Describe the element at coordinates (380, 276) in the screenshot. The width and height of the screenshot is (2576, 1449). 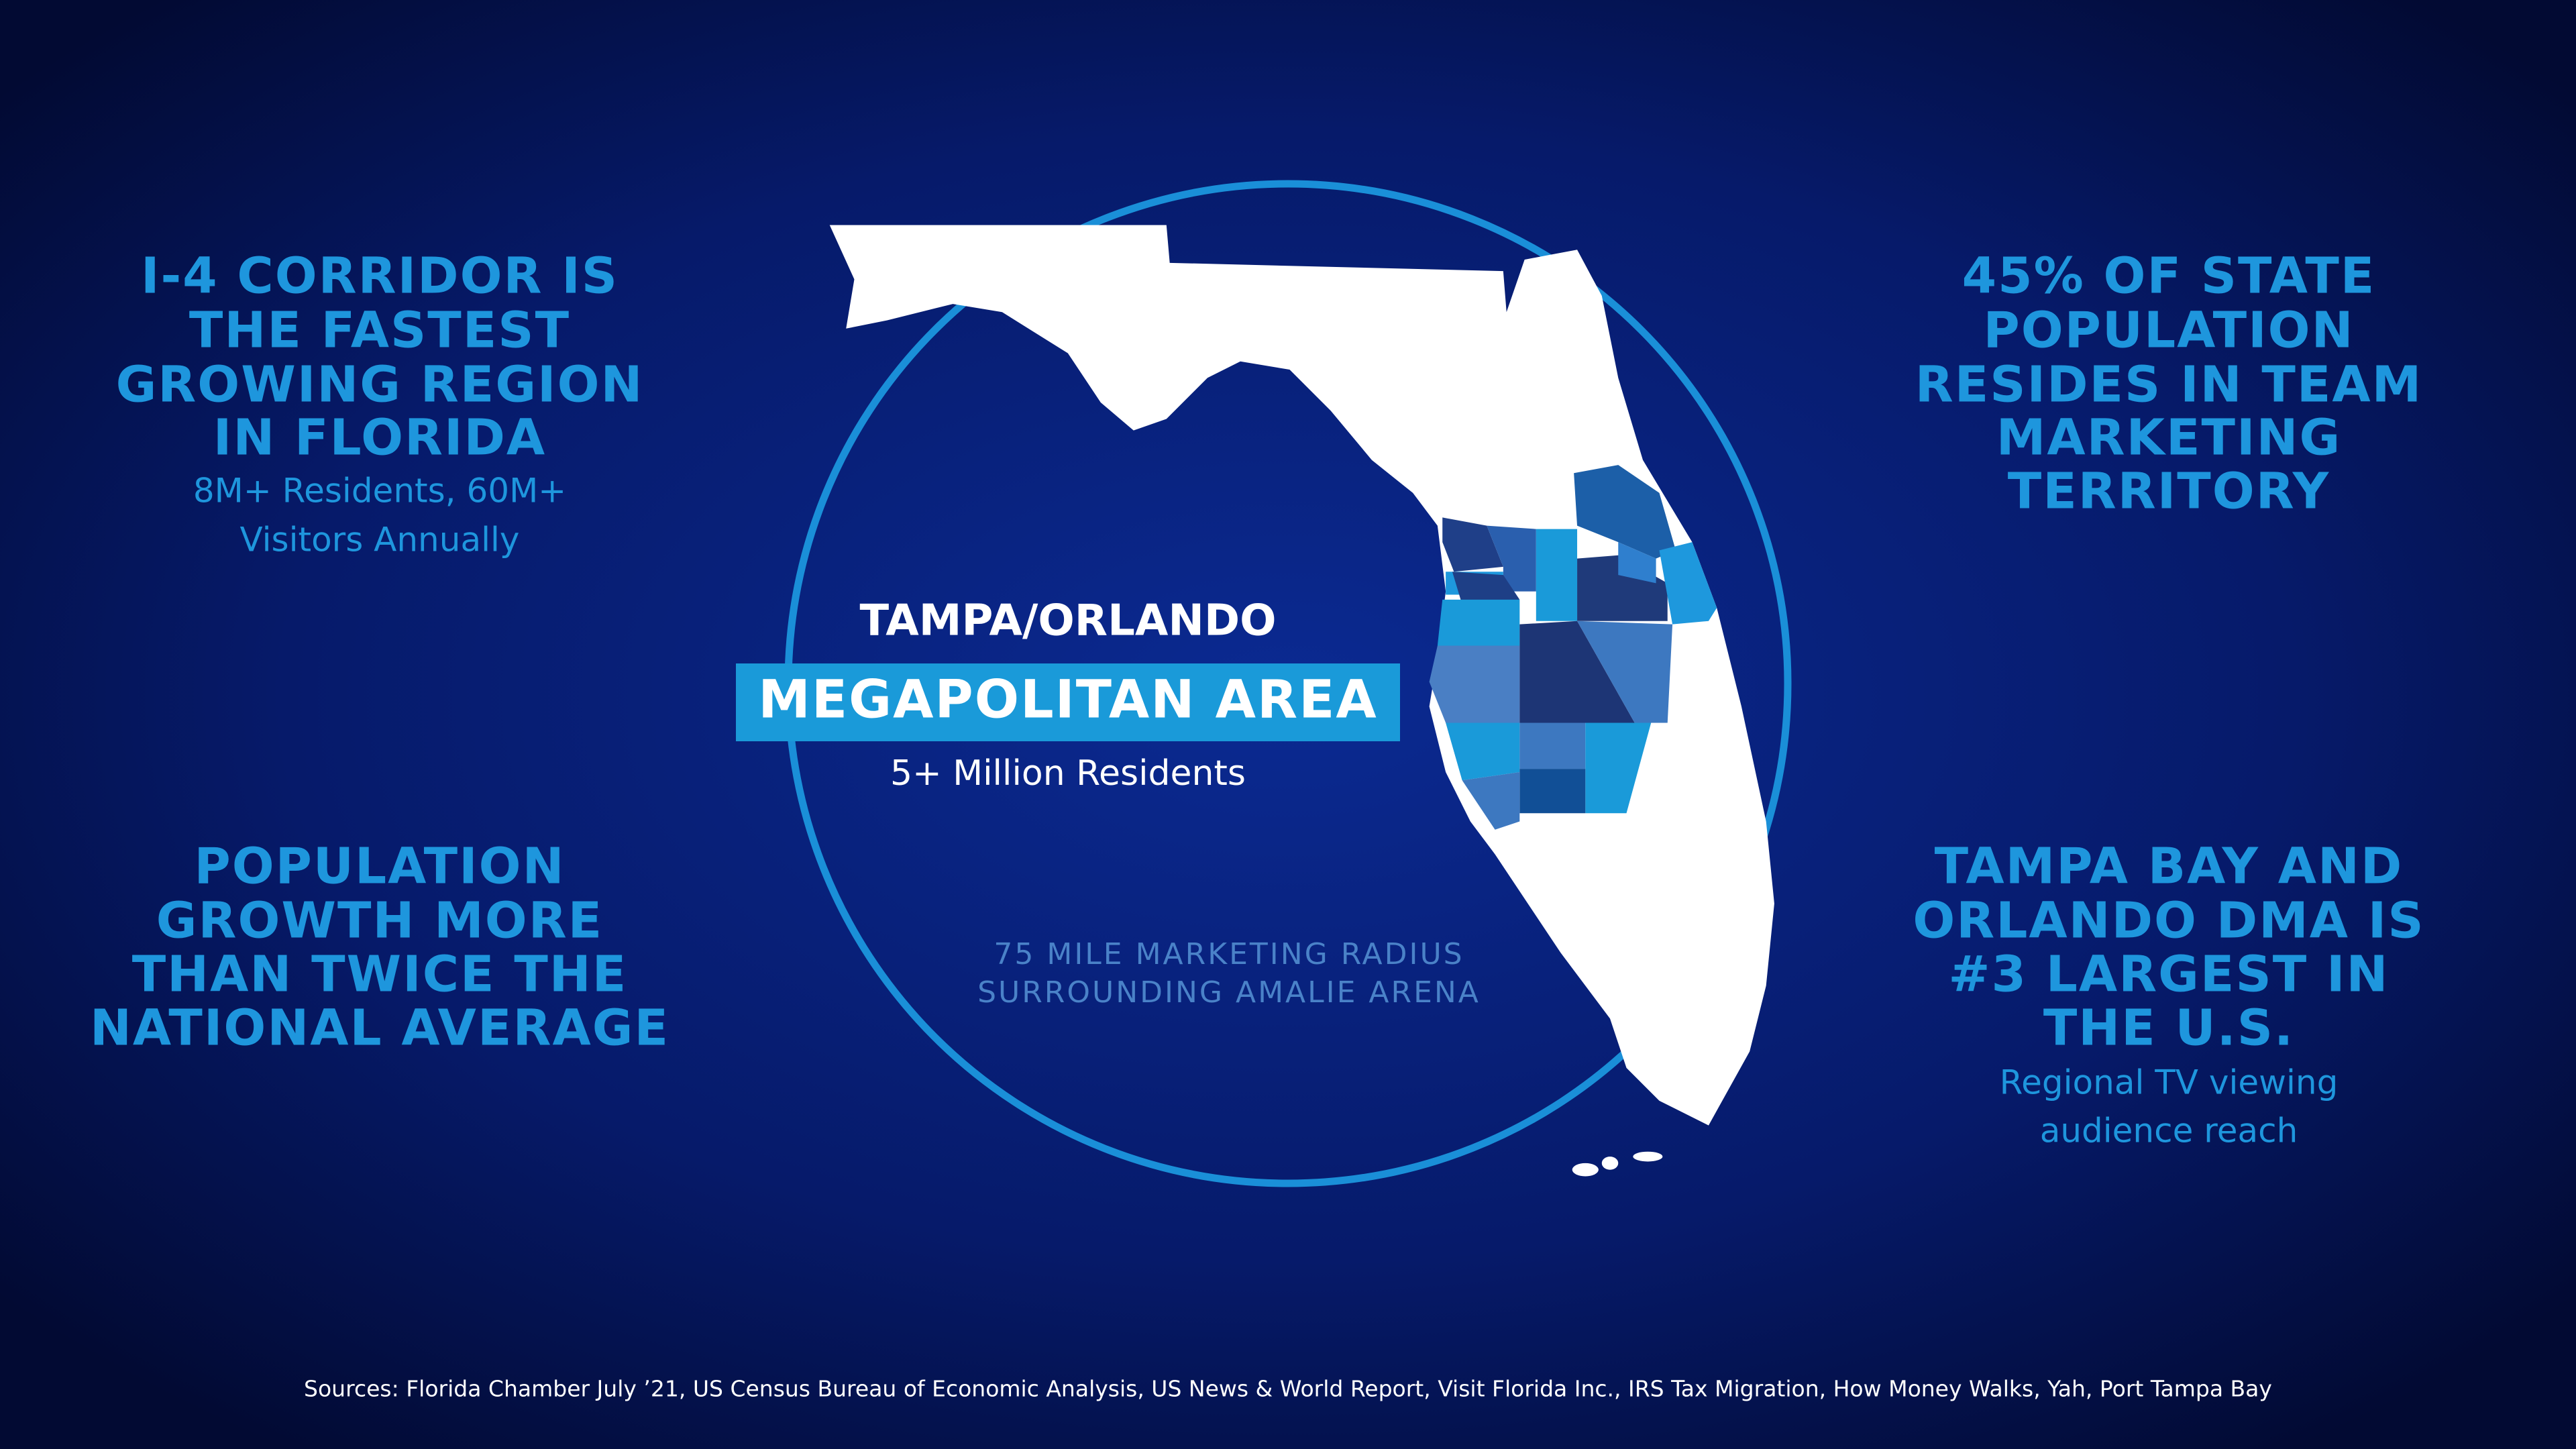
I see `headline: I-4 CORRIDOR IS` at that location.